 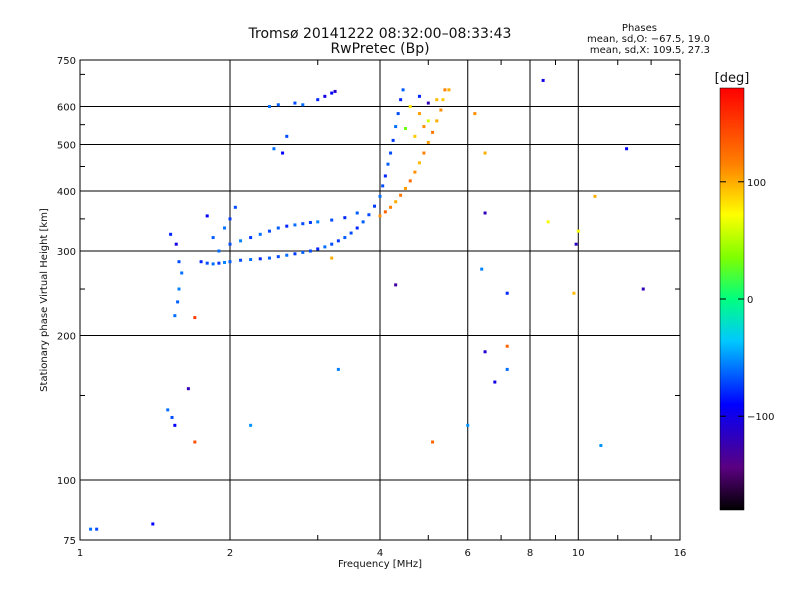 What do you see at coordinates (648, 39) in the screenshot?
I see `phase-stats-o: mean, sd,O: −67.5, 19.0` at bounding box center [648, 39].